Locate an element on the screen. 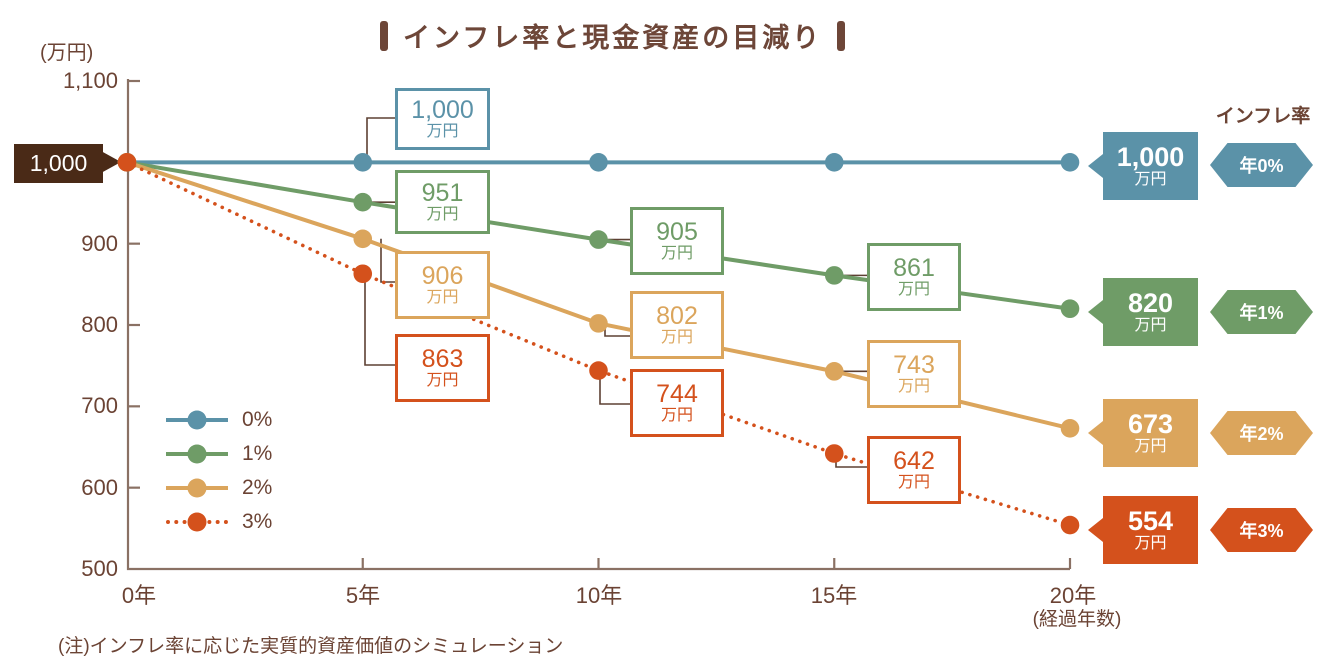 Image resolution: width=1325 pixels, height=668 pixels. legend-item-1pct: 1% is located at coordinates (219, 454).